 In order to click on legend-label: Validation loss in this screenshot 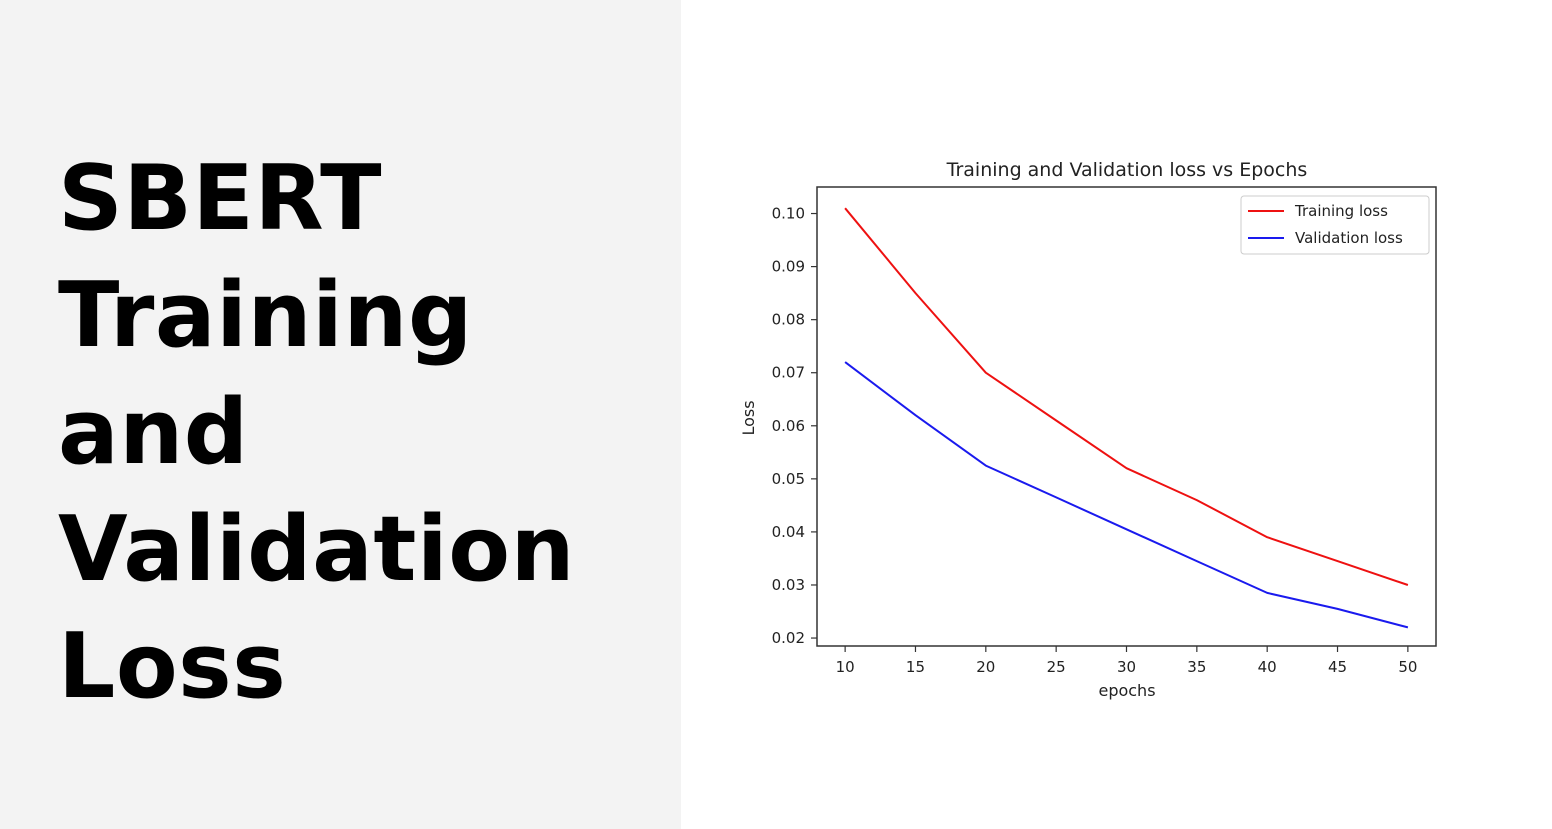, I will do `click(1349, 238)`.